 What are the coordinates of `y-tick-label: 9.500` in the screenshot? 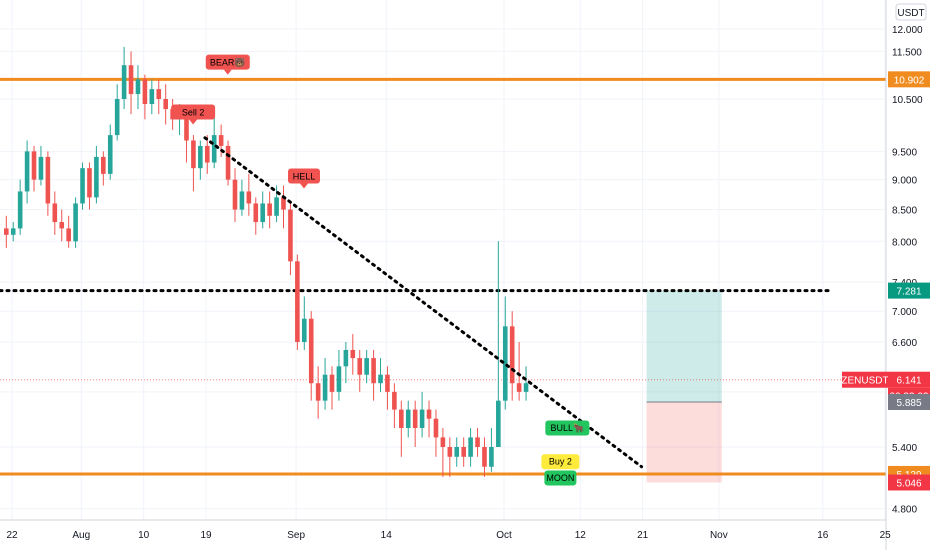 It's located at (904, 152).